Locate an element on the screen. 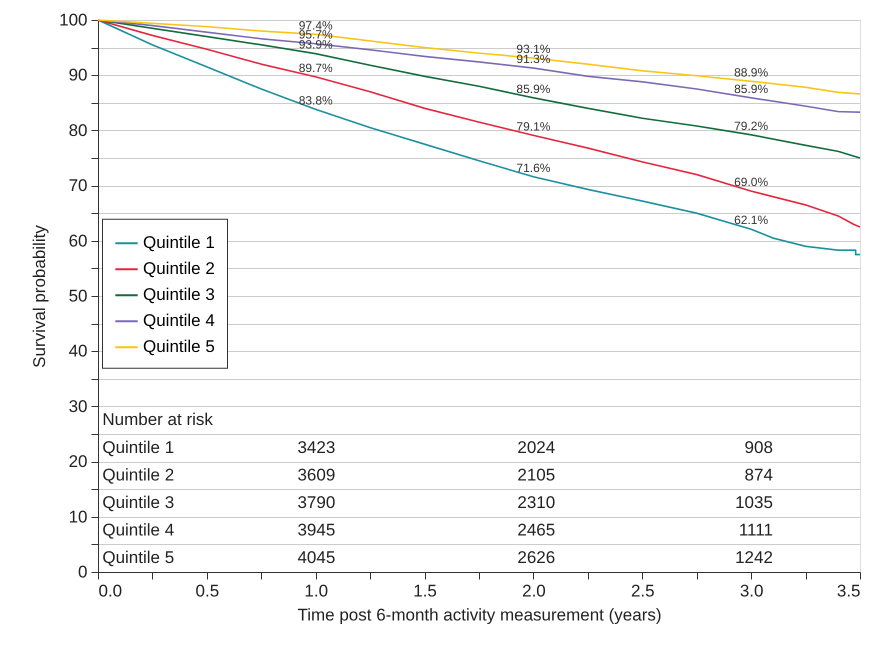 The image size is (874, 647). annotation: 2626 is located at coordinates (536, 558).